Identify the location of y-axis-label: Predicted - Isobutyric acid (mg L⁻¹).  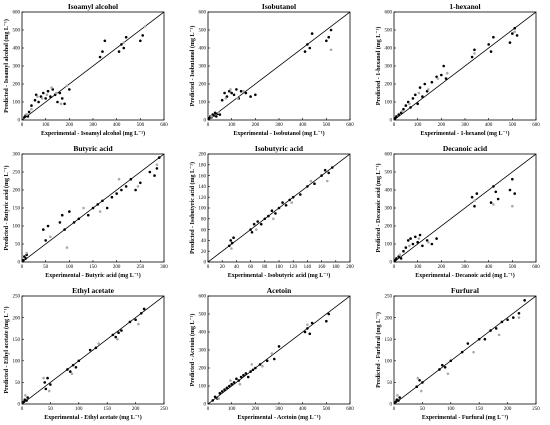
(192, 208).